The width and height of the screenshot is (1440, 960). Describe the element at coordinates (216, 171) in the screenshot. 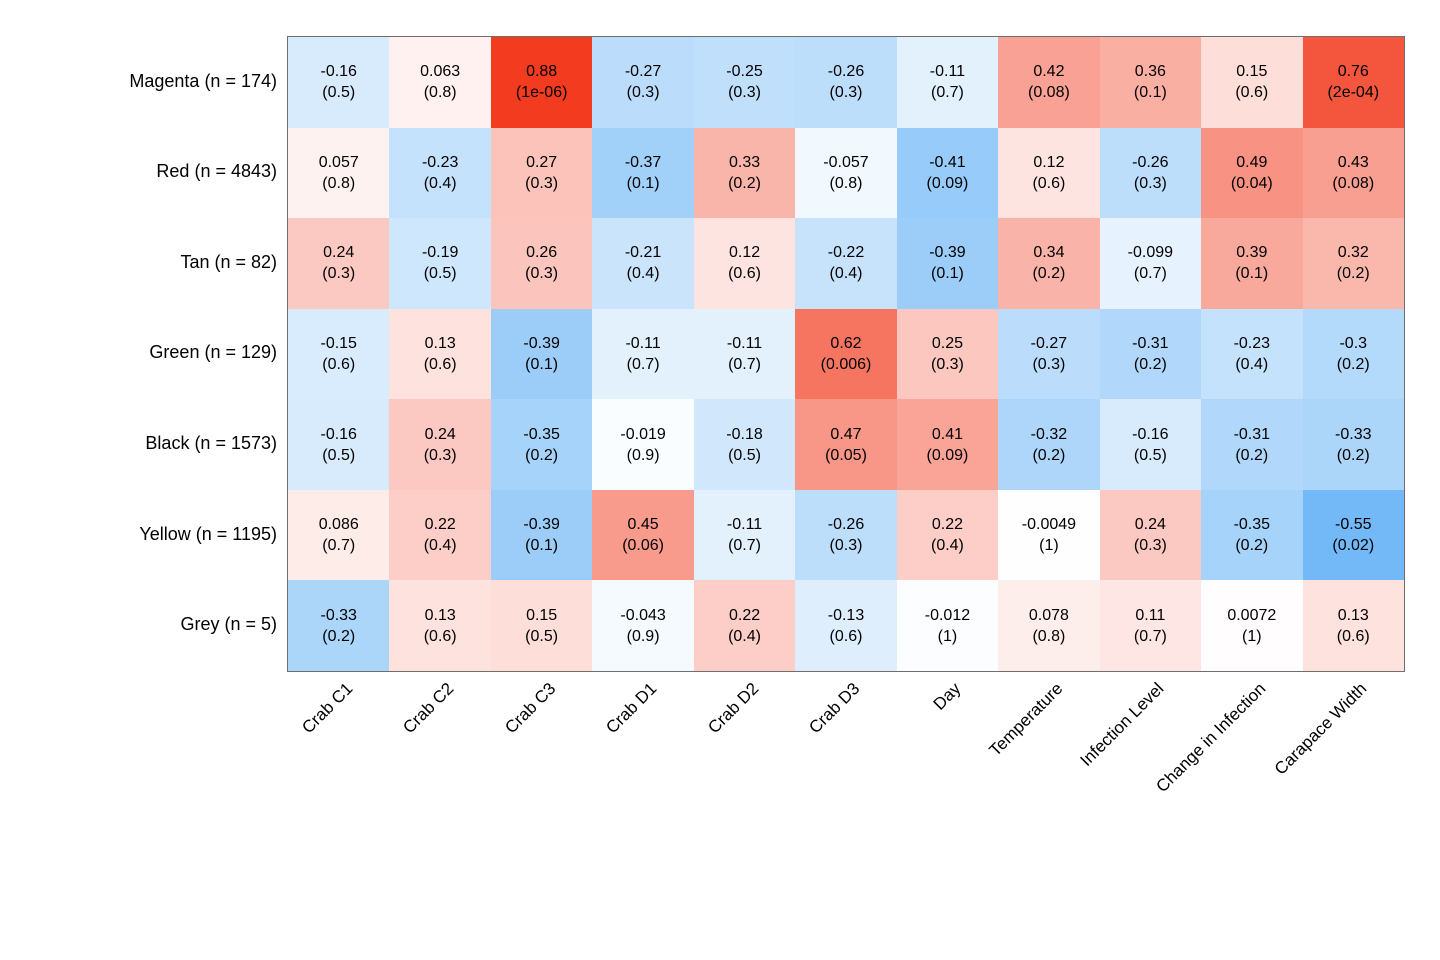

I see `row-label: Red (n = 4843)` at that location.